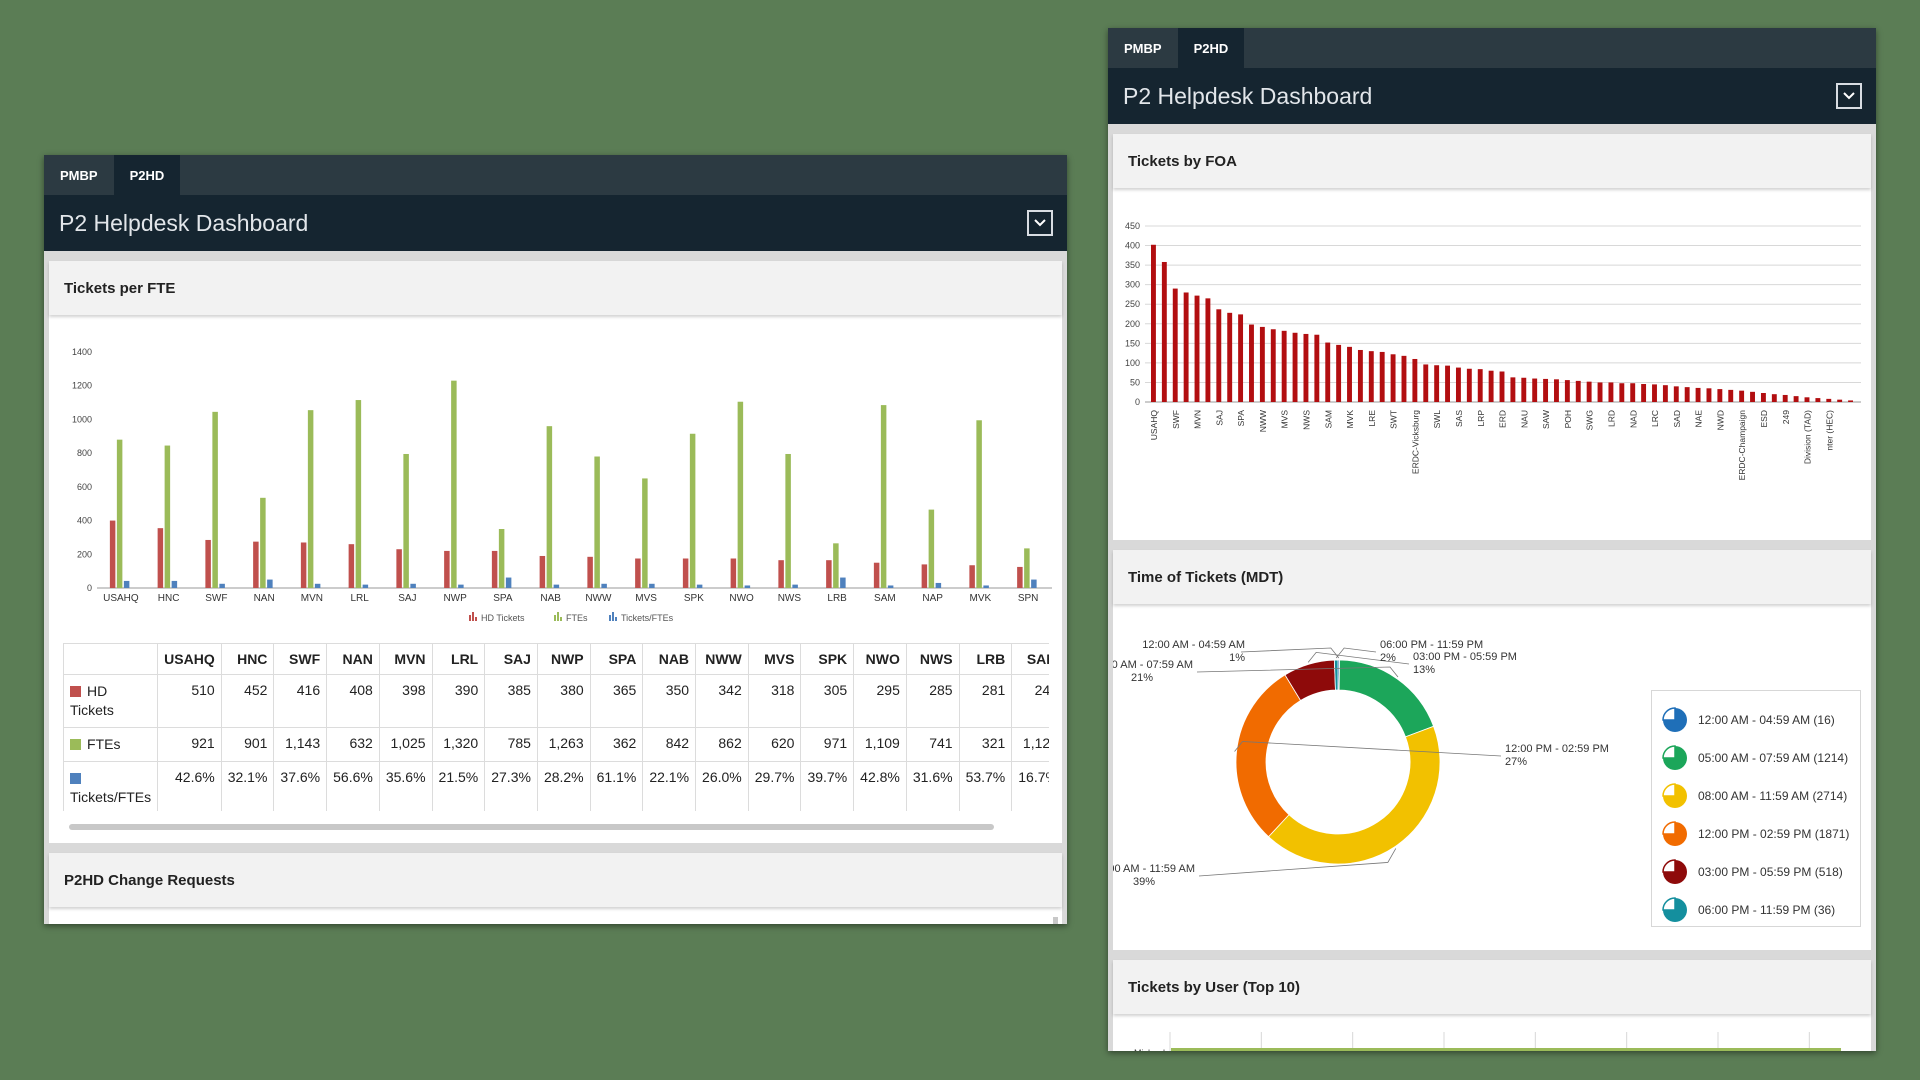 The width and height of the screenshot is (1920, 1080). What do you see at coordinates (1655, 418) in the screenshot?
I see `x-tick-label: LRC` at bounding box center [1655, 418].